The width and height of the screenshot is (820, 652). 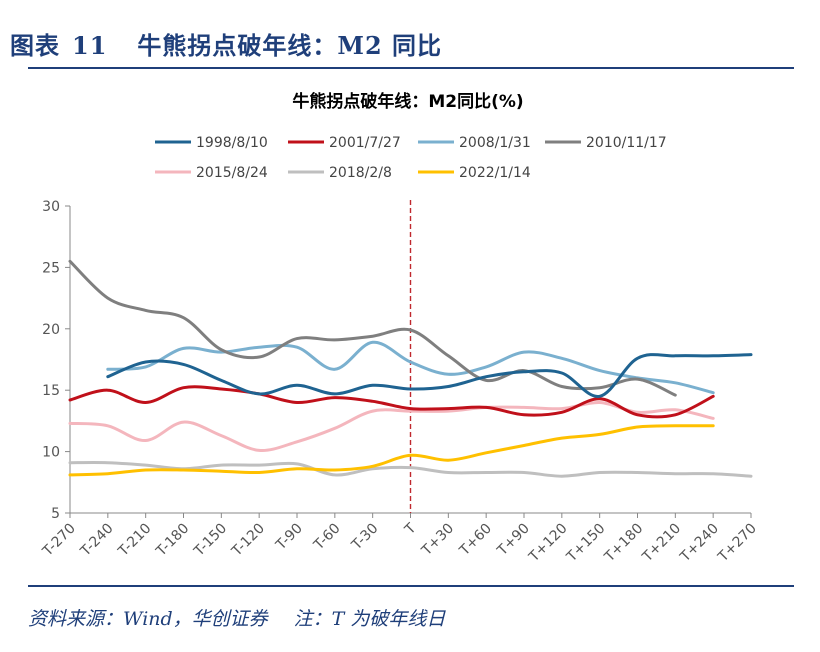 I want to click on x-tick-label: T-30, so click(x=364, y=537).